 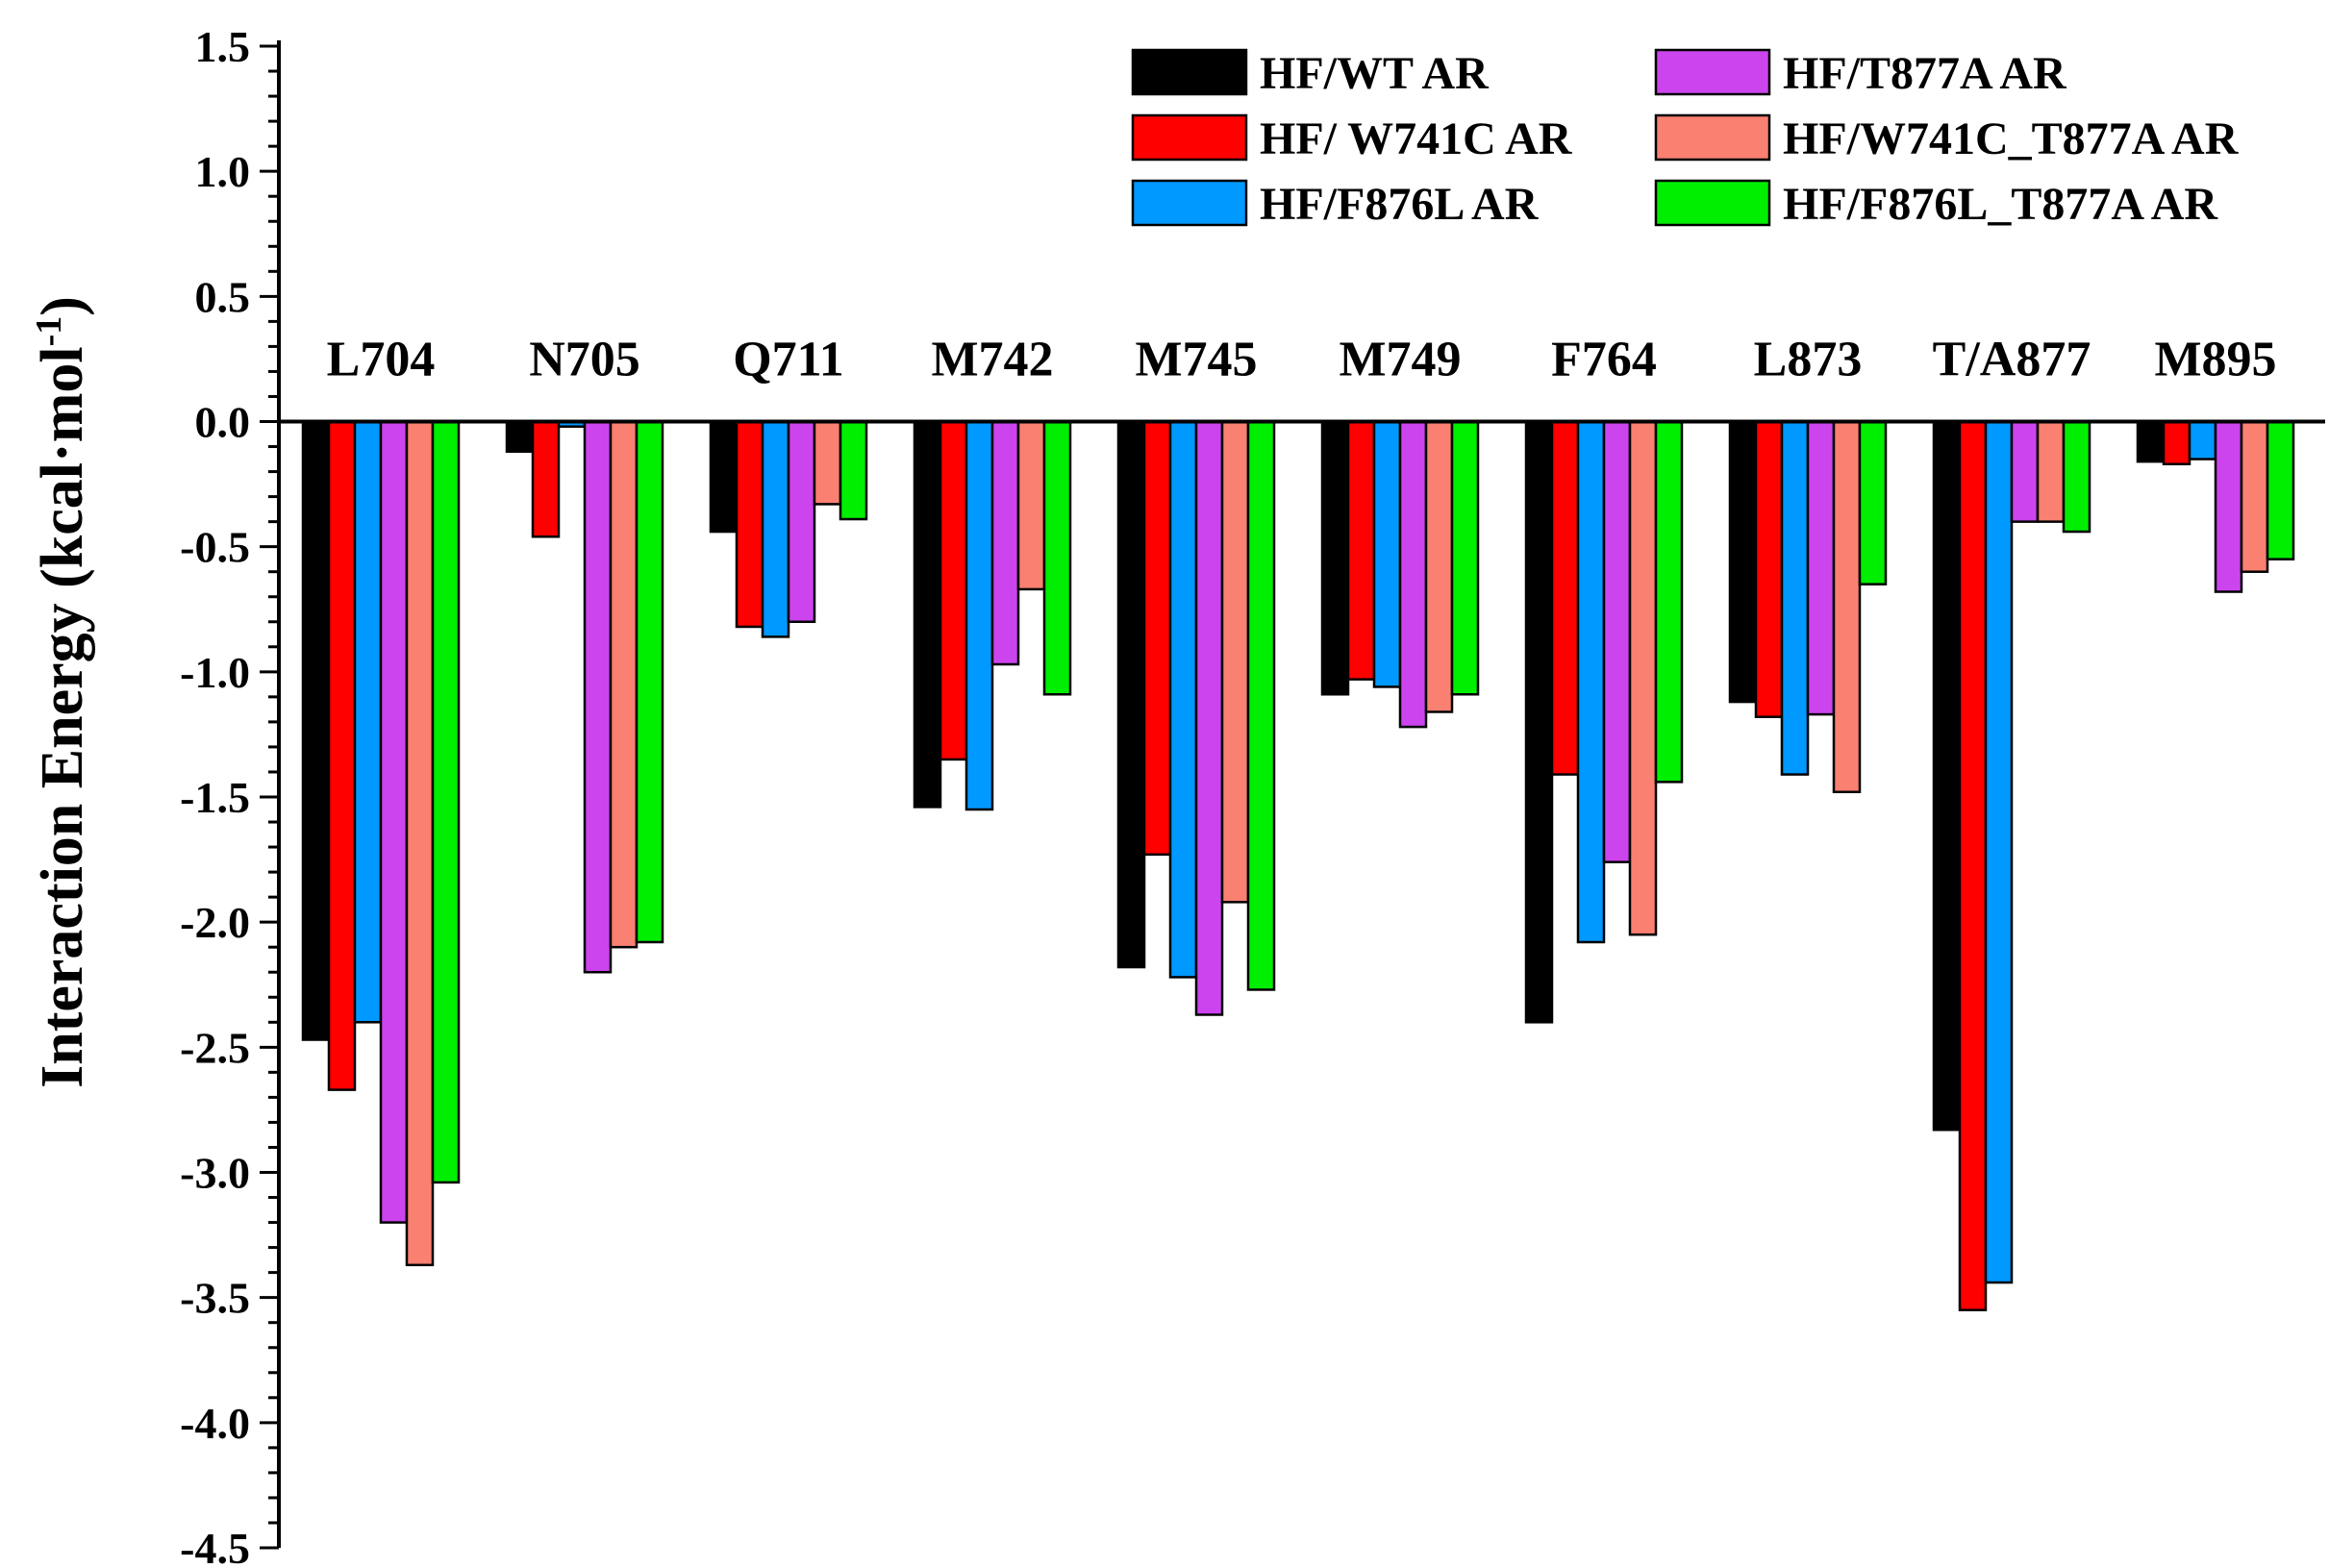 I want to click on y-axis-title-superscript: -1, so click(x=49, y=331).